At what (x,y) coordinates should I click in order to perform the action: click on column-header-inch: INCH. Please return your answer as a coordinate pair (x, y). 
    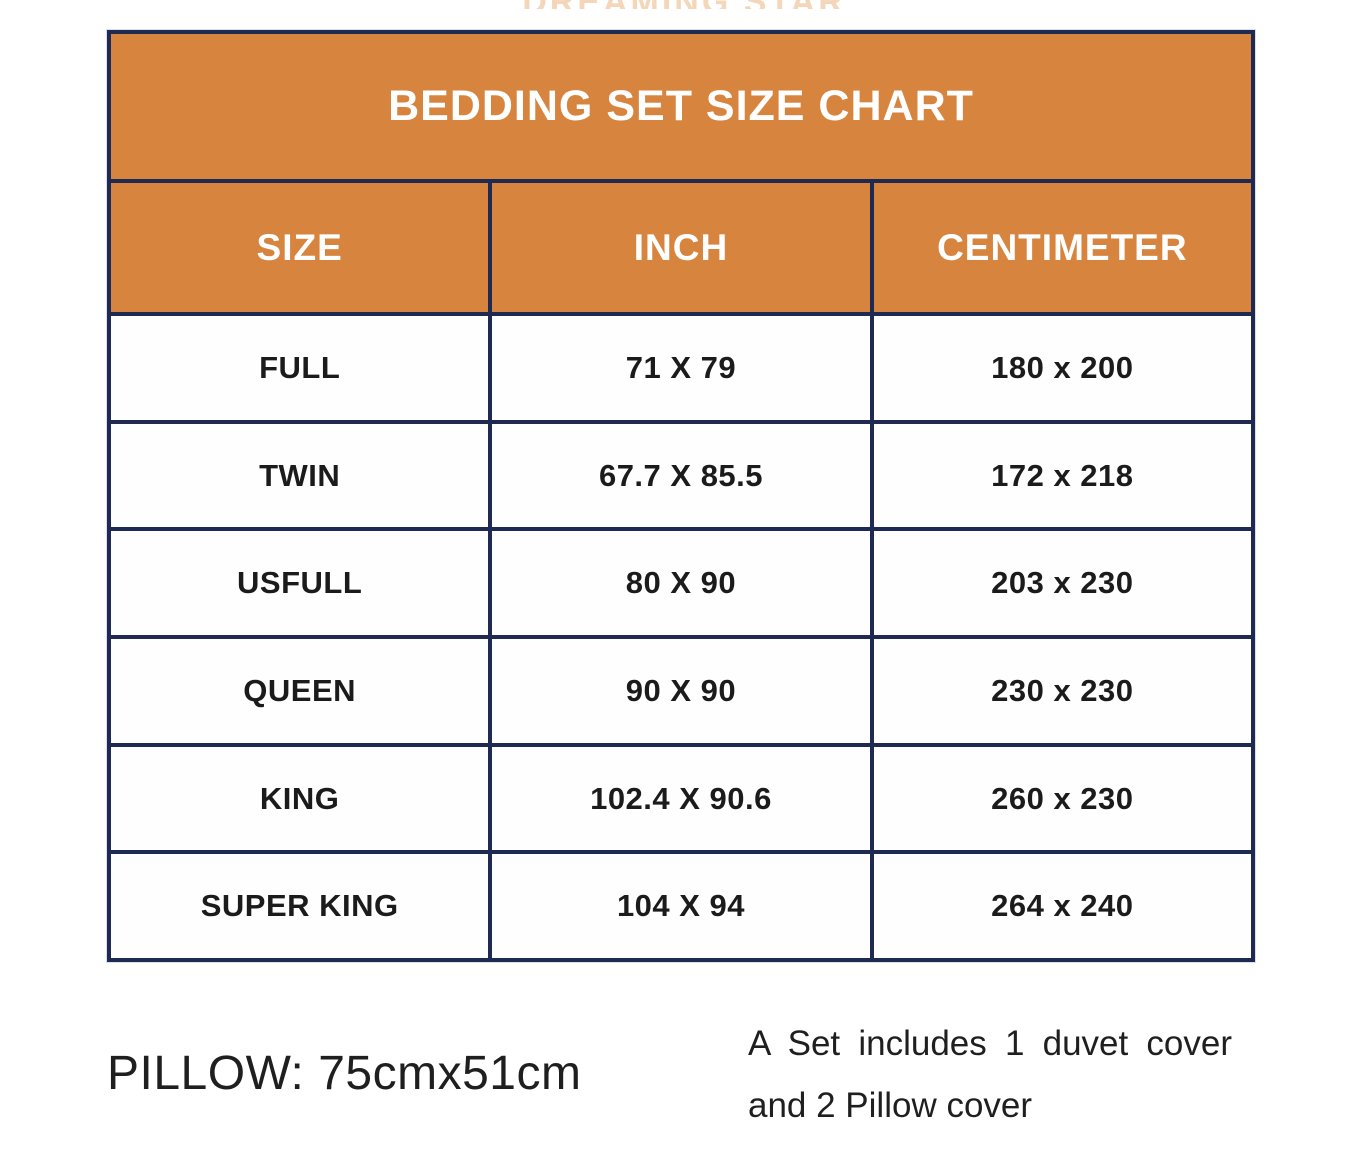
    Looking at the image, I should click on (678, 247).